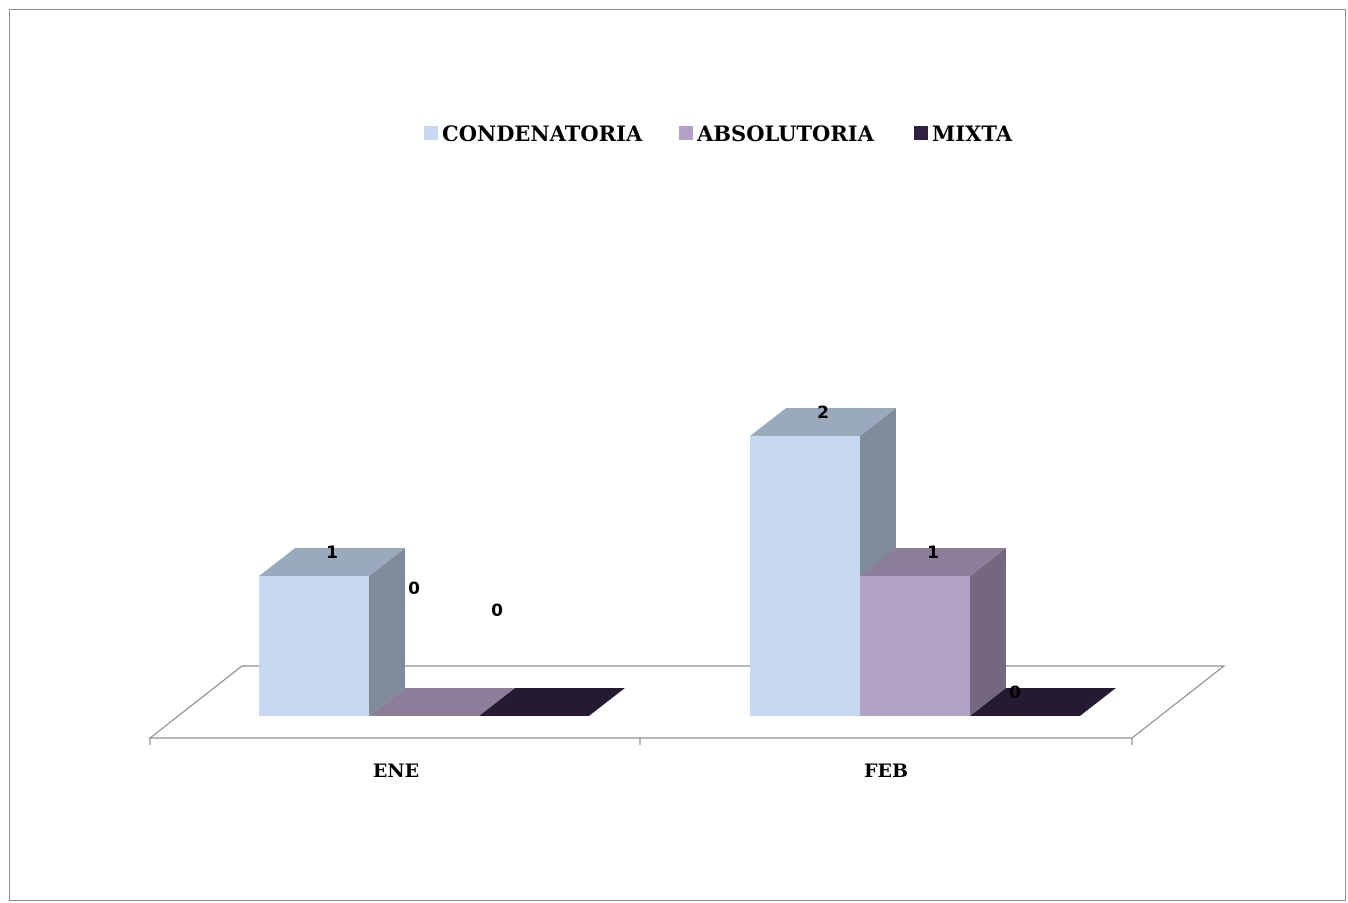  I want to click on bar-mixta-ene-top, so click(552, 702).